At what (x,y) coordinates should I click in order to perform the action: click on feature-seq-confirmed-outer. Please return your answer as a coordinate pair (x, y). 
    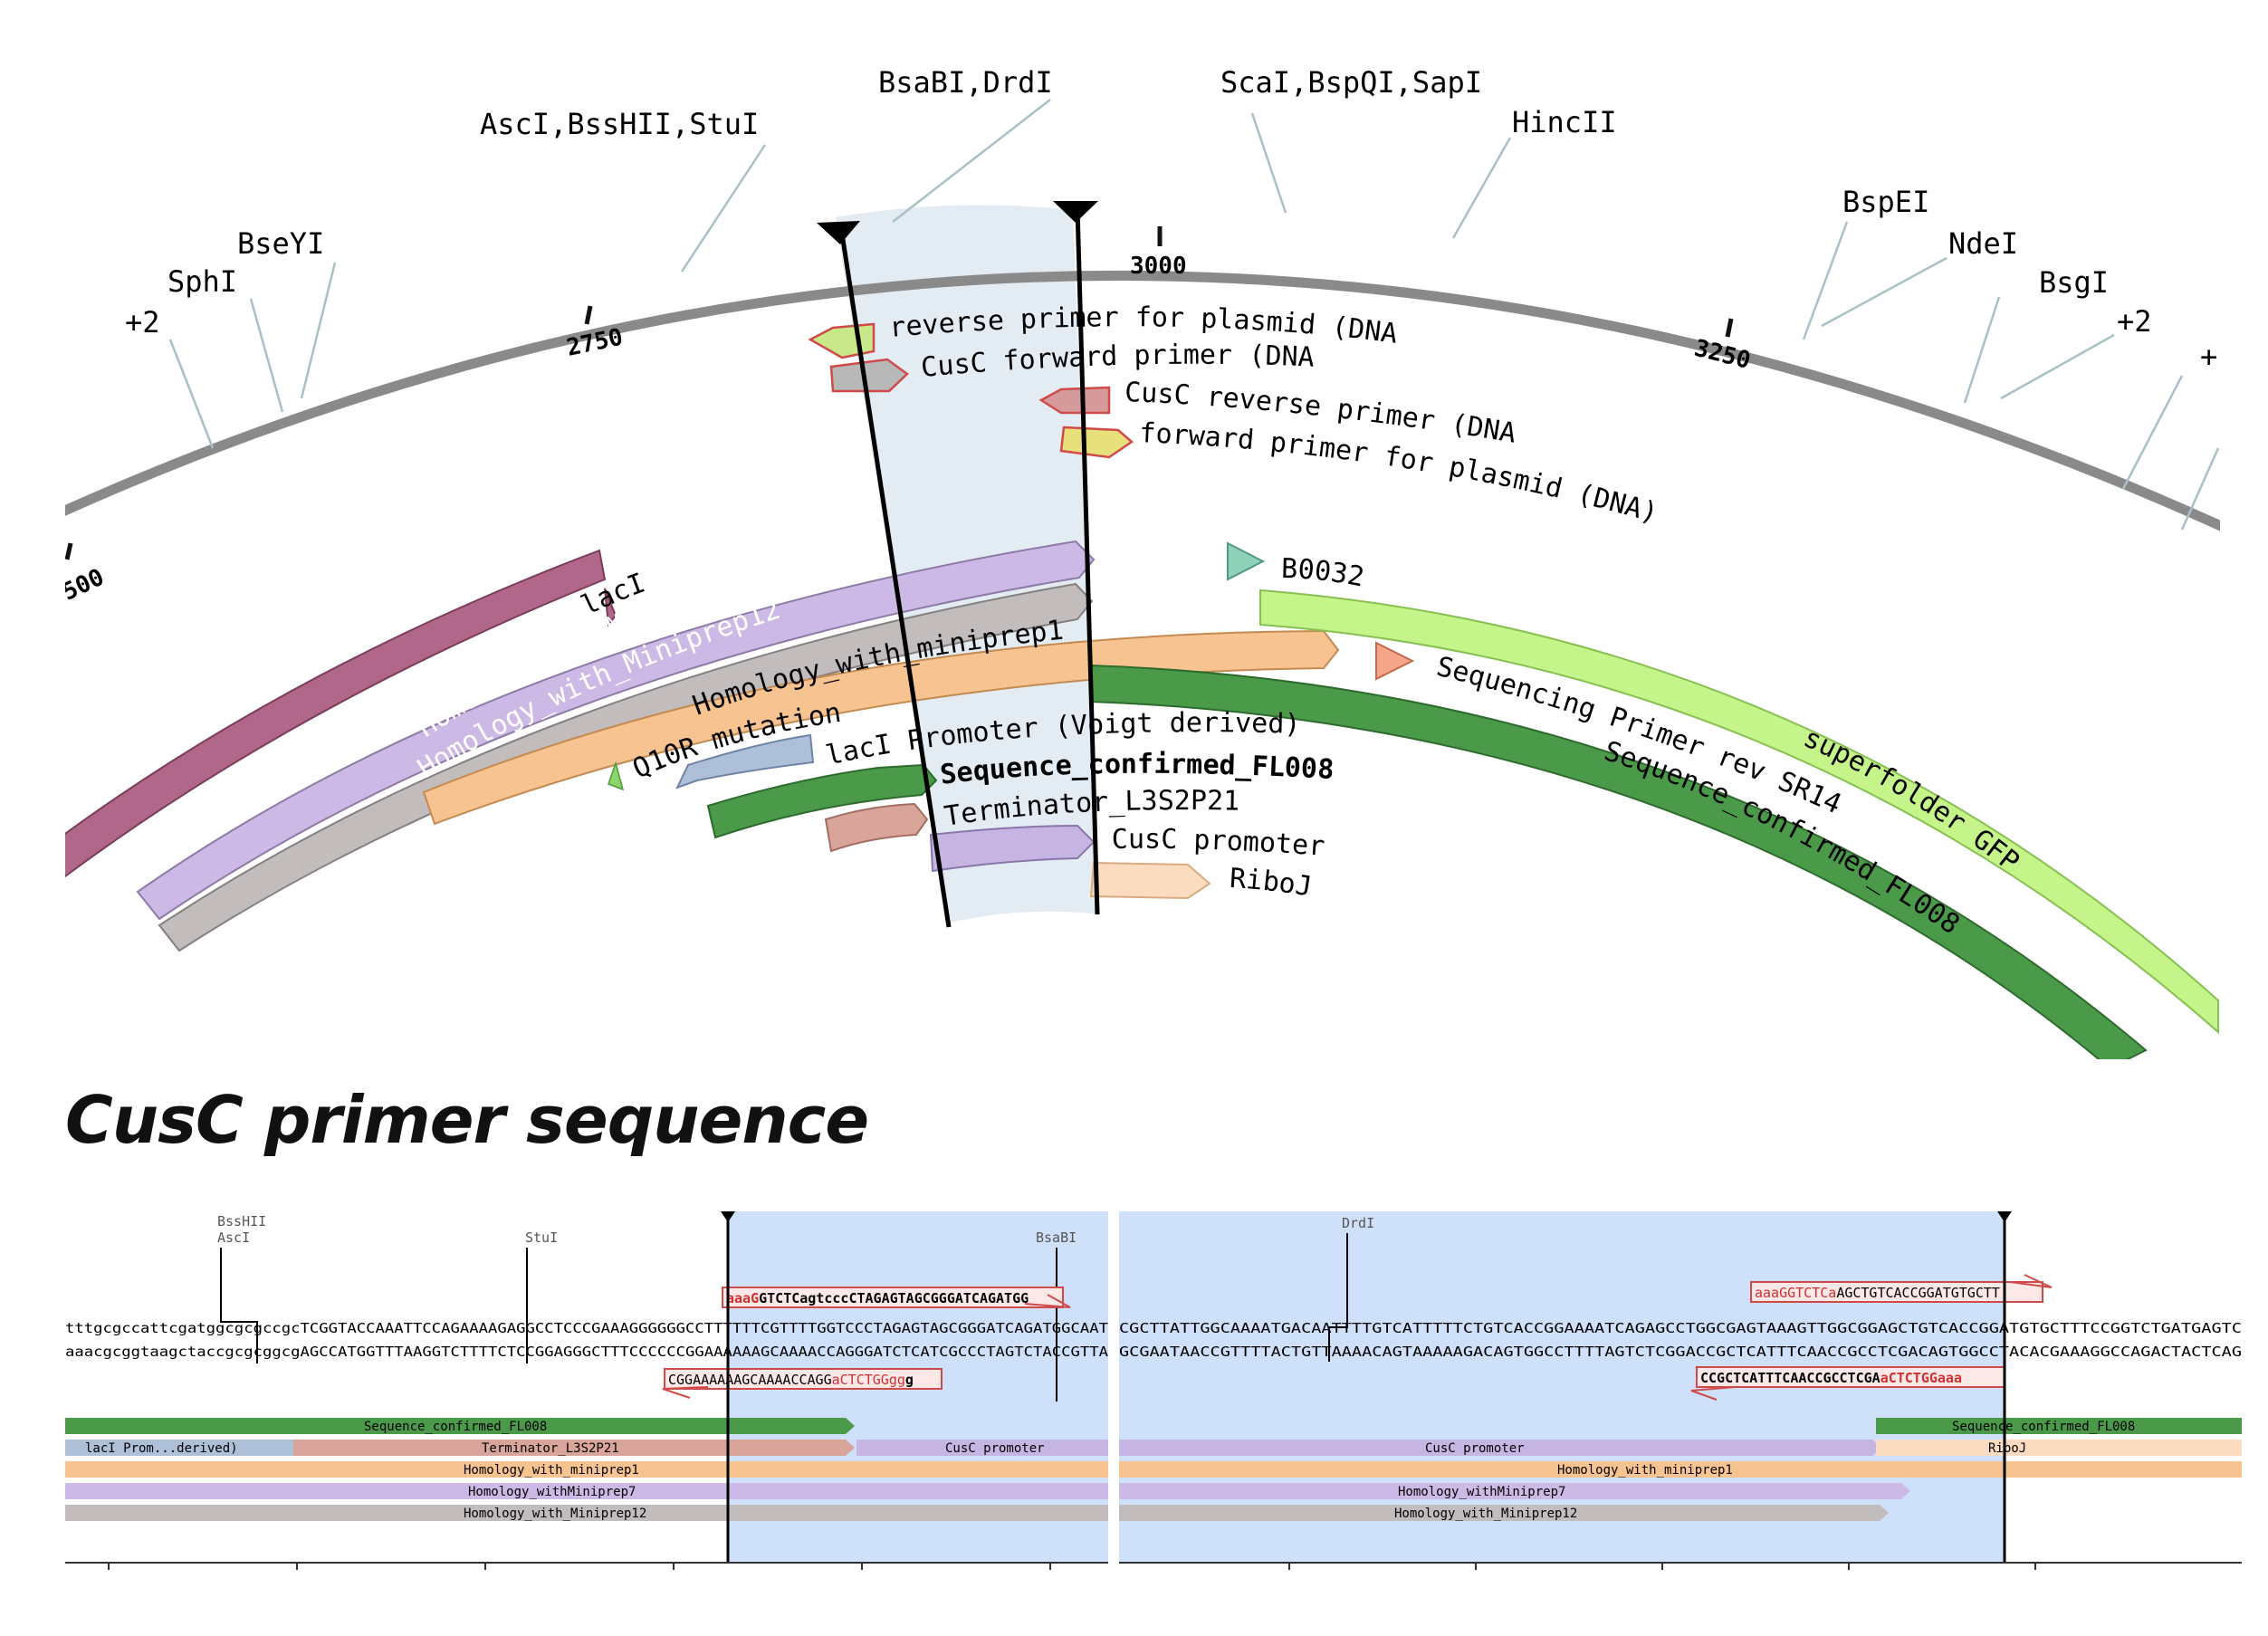
    Looking at the image, I should click on (1619, 866).